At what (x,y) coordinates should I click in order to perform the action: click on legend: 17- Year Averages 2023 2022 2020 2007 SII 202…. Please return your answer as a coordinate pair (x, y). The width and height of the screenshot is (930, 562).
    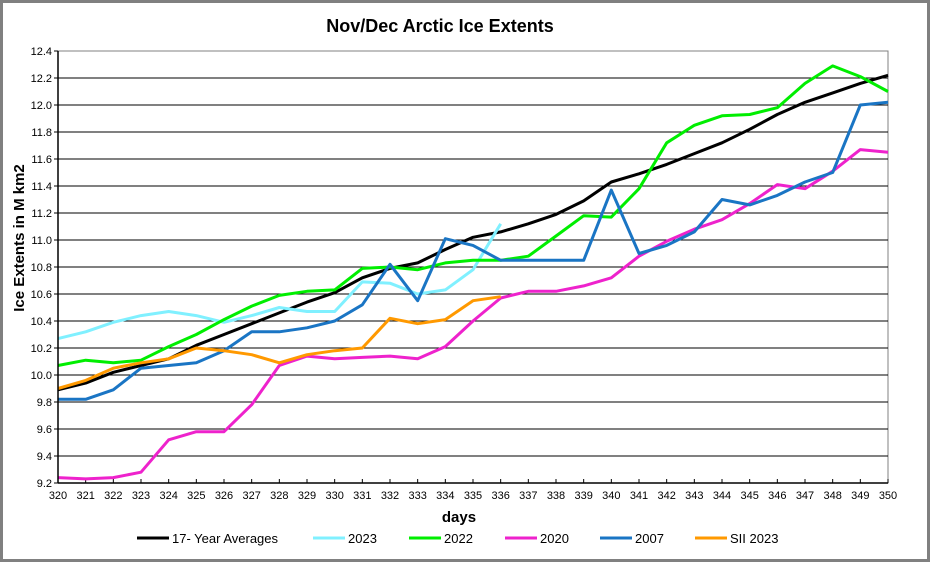
    Looking at the image, I should click on (457, 538).